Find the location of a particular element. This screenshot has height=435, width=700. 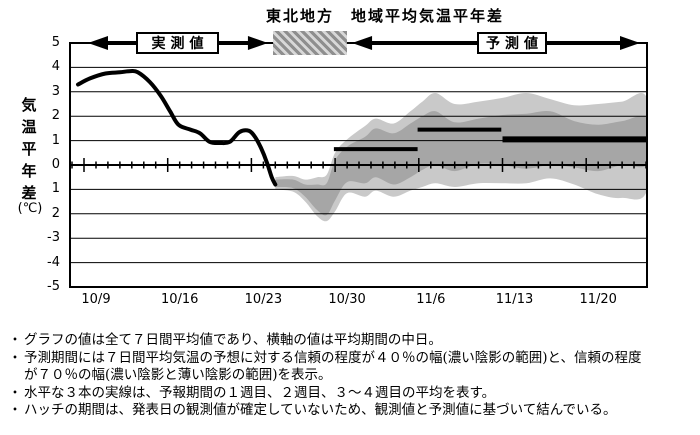

y-tick-label: 0 is located at coordinates (55, 164).